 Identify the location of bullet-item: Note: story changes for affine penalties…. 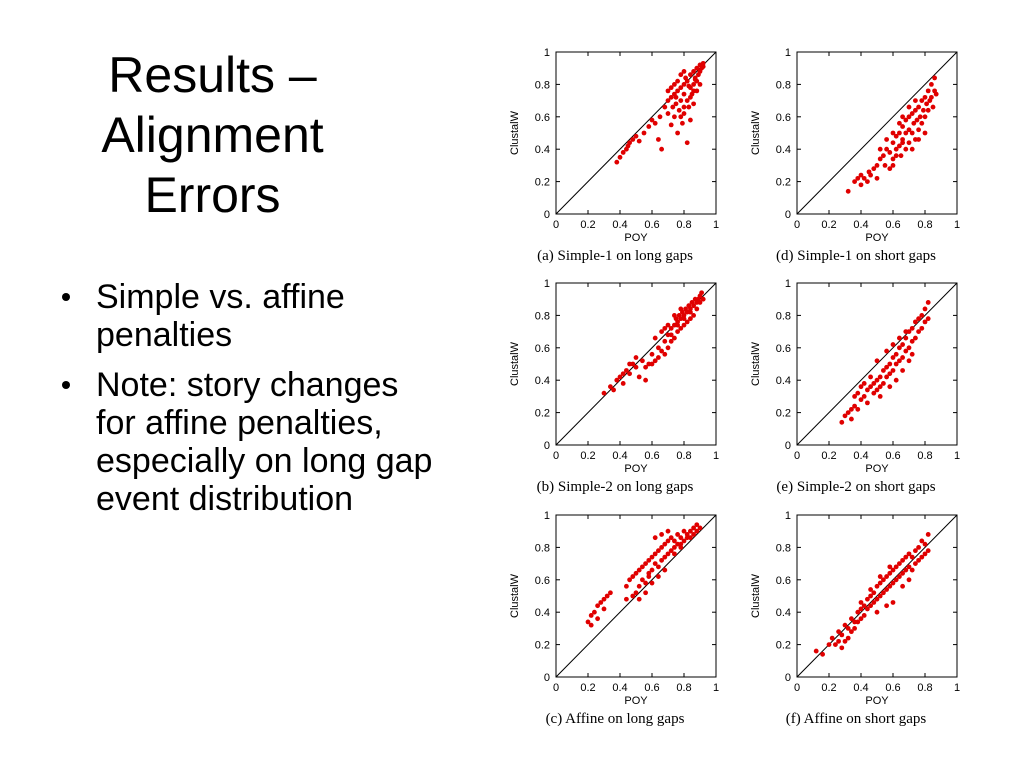
(252, 442).